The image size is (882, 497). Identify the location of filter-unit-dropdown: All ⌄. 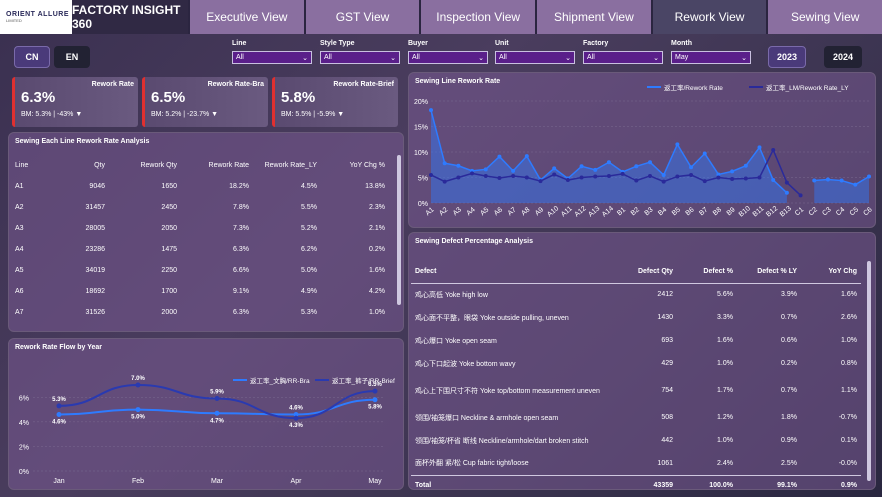
(535, 57).